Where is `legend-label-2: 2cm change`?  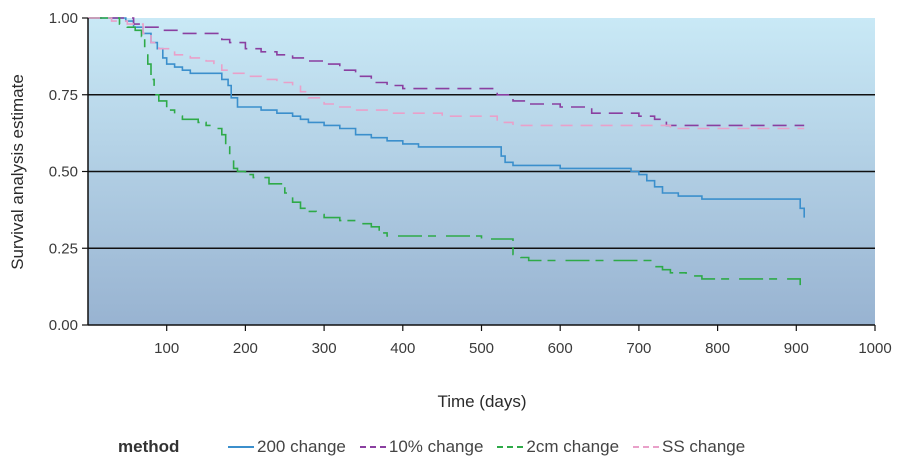
legend-label-2: 2cm change is located at coordinates (573, 446).